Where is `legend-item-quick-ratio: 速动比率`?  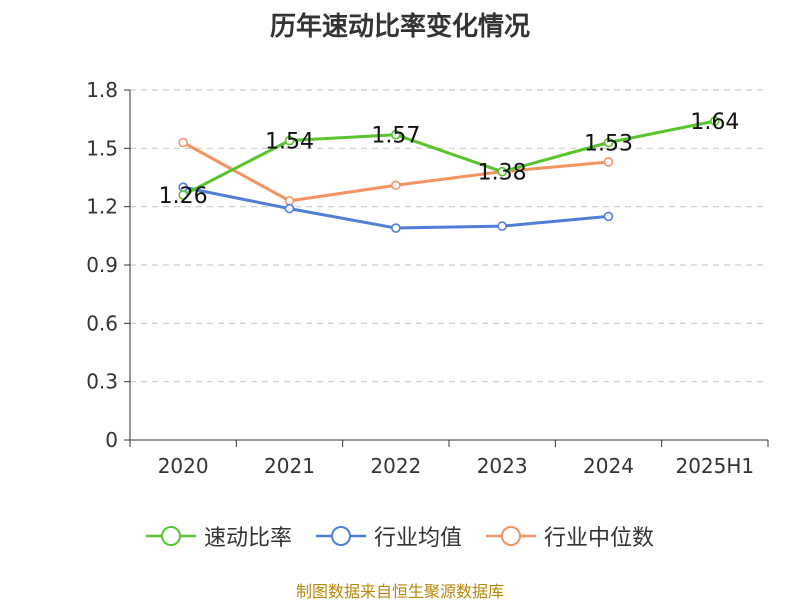 legend-item-quick-ratio: 速动比率 is located at coordinates (218, 536).